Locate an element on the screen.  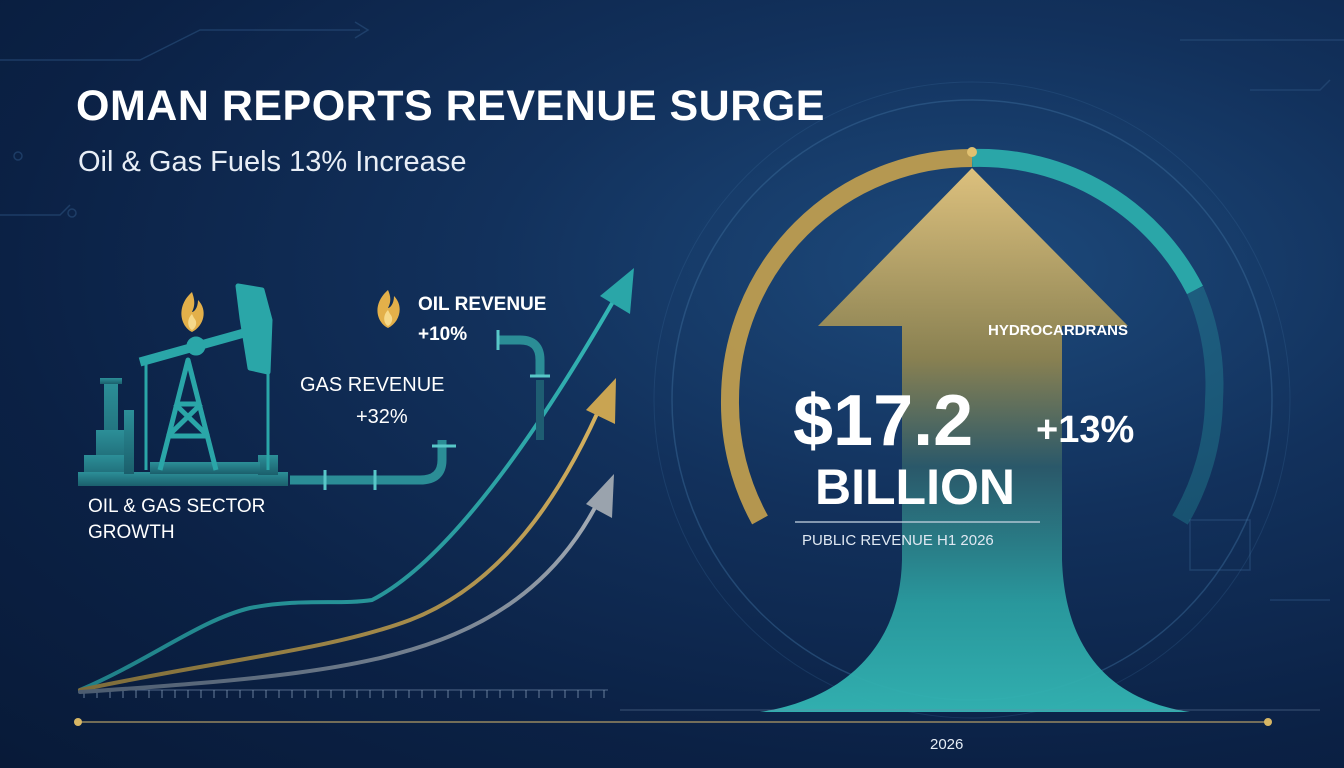
pipeline-icon is located at coordinates (417, 410).